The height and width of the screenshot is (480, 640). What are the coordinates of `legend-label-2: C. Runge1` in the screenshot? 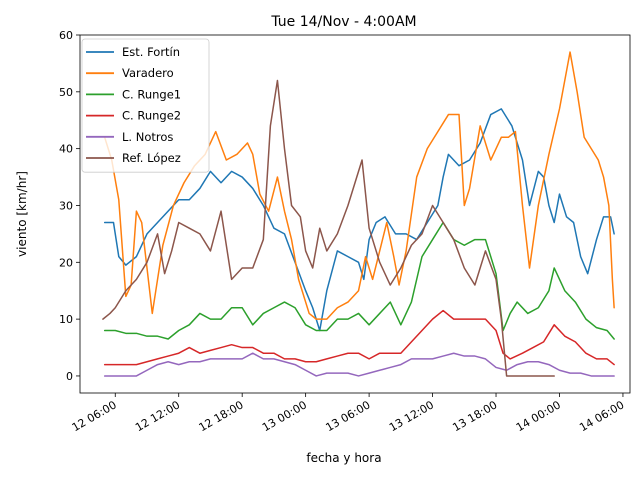 It's located at (151, 94).